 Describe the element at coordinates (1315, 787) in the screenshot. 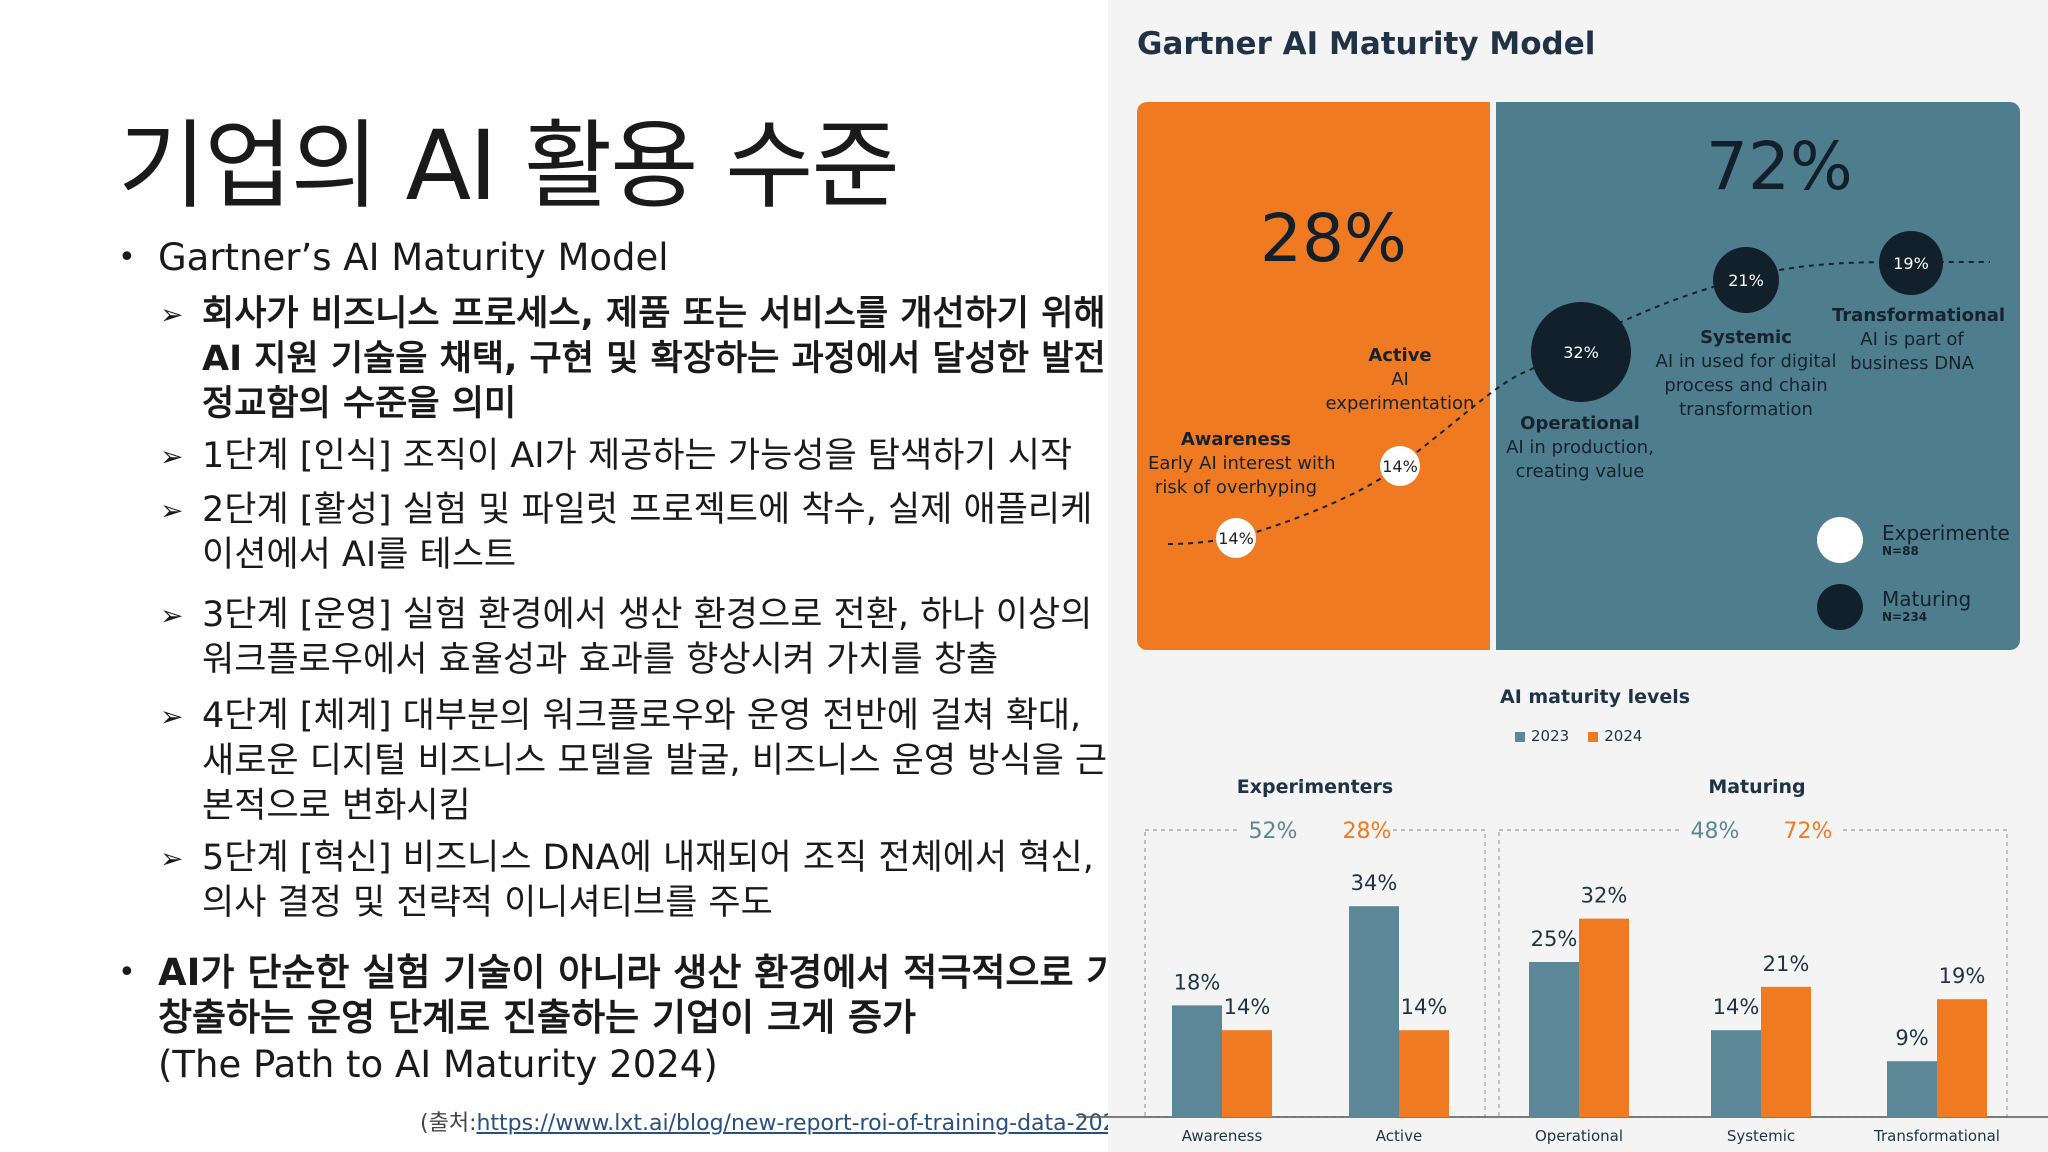

I see `group-label-experimenters: Experimenters` at that location.